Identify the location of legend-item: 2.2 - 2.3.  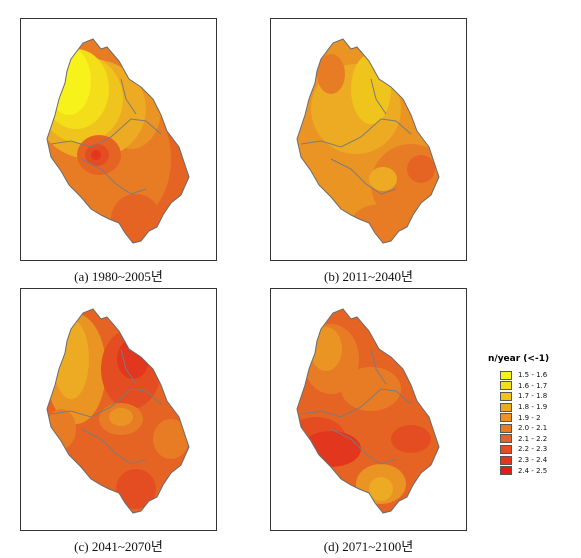
(537, 449).